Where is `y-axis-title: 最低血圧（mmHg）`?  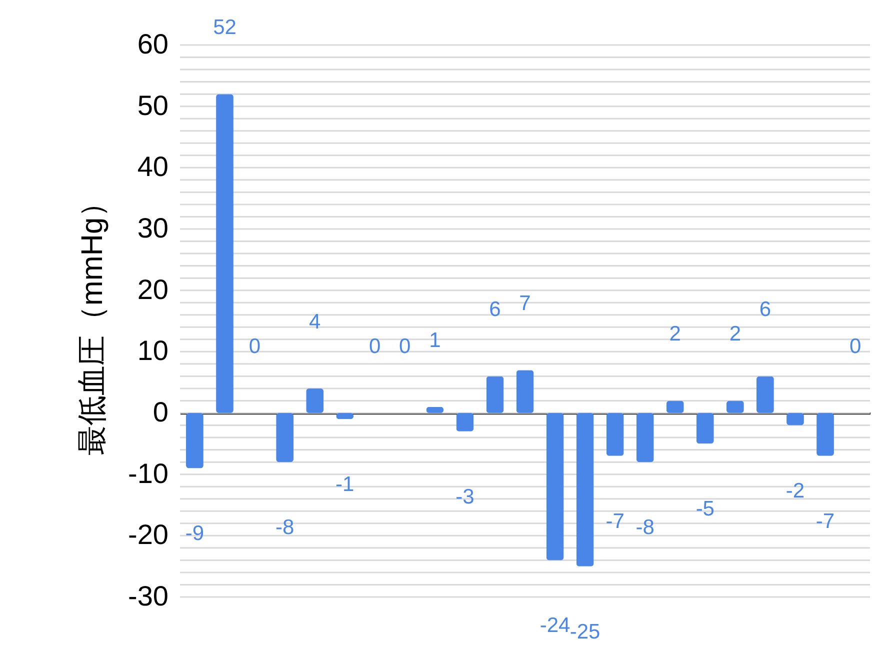 y-axis-title: 最低血圧（mmHg） is located at coordinates (93, 321).